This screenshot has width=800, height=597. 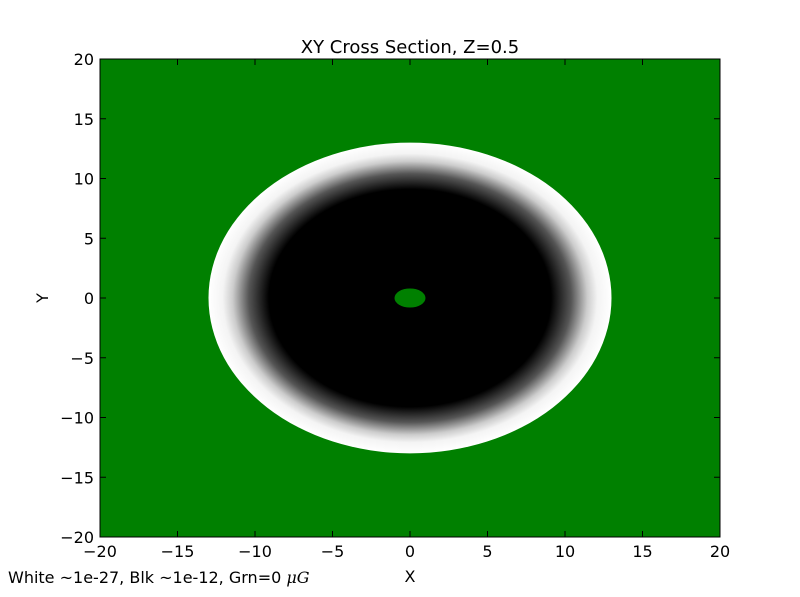 I want to click on y-tick-label: −5, so click(x=82, y=358).